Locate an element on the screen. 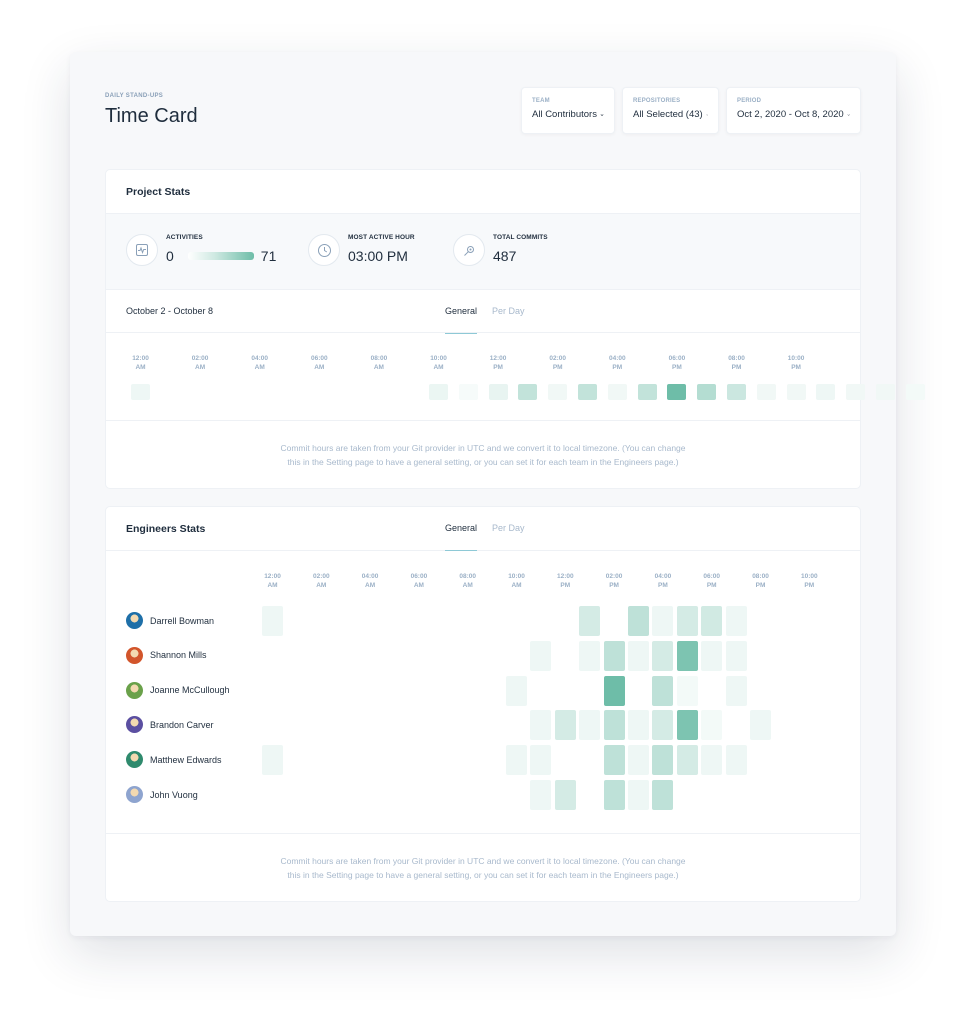  total-commits-value: 487 is located at coordinates (505, 256).